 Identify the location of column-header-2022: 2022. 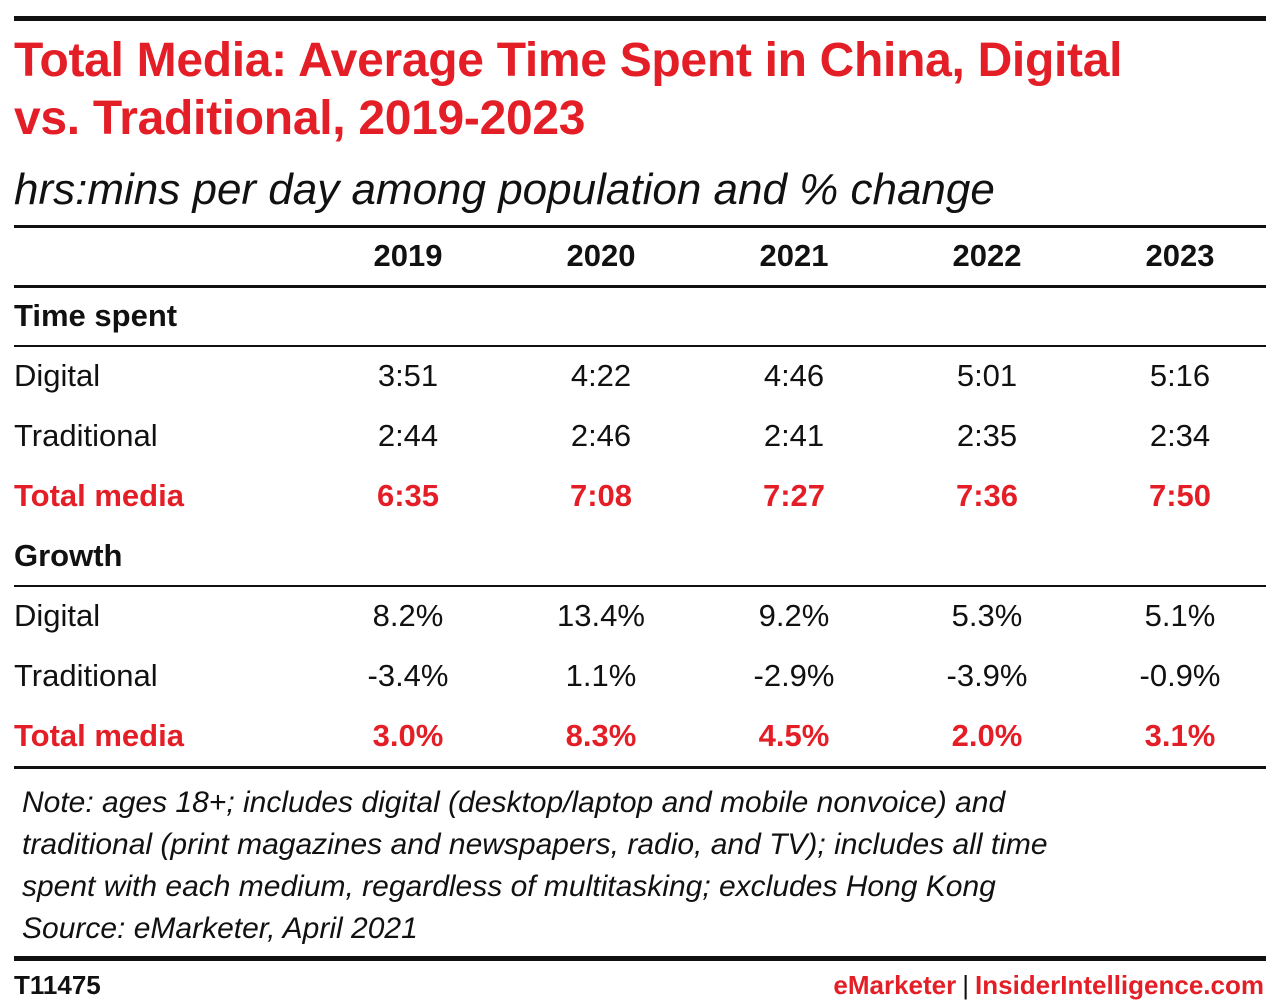
(987, 255).